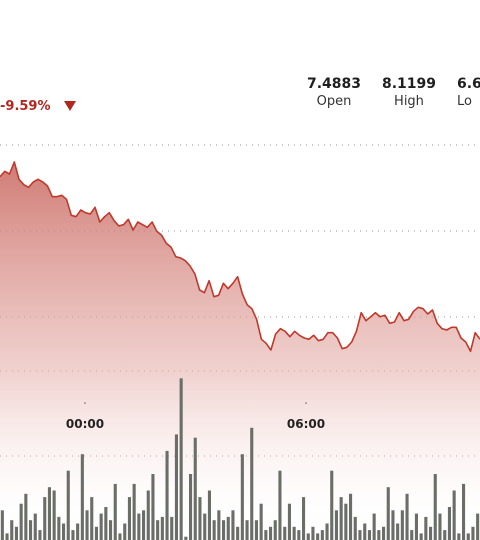 The image size is (480, 540). What do you see at coordinates (409, 101) in the screenshot?
I see `high-label: High` at bounding box center [409, 101].